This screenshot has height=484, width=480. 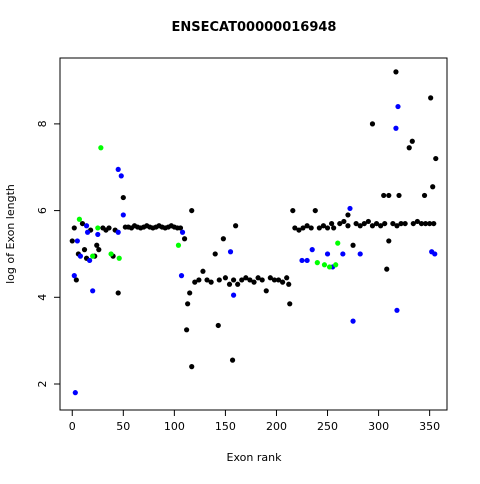 What do you see at coordinates (174, 426) in the screenshot?
I see `x-tick-label: 100` at bounding box center [174, 426].